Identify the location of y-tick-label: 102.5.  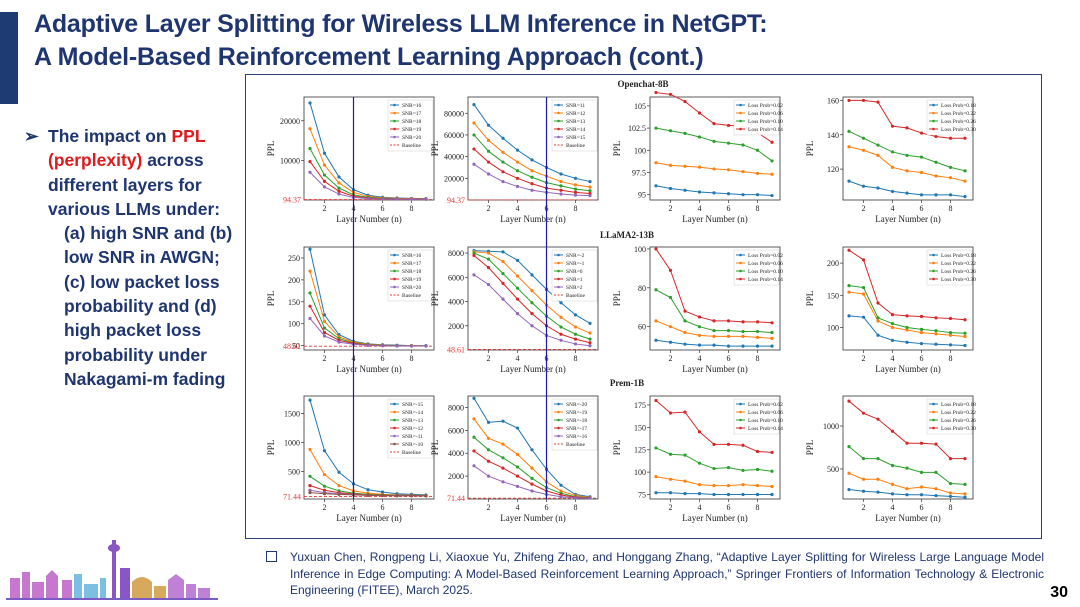
(637, 128).